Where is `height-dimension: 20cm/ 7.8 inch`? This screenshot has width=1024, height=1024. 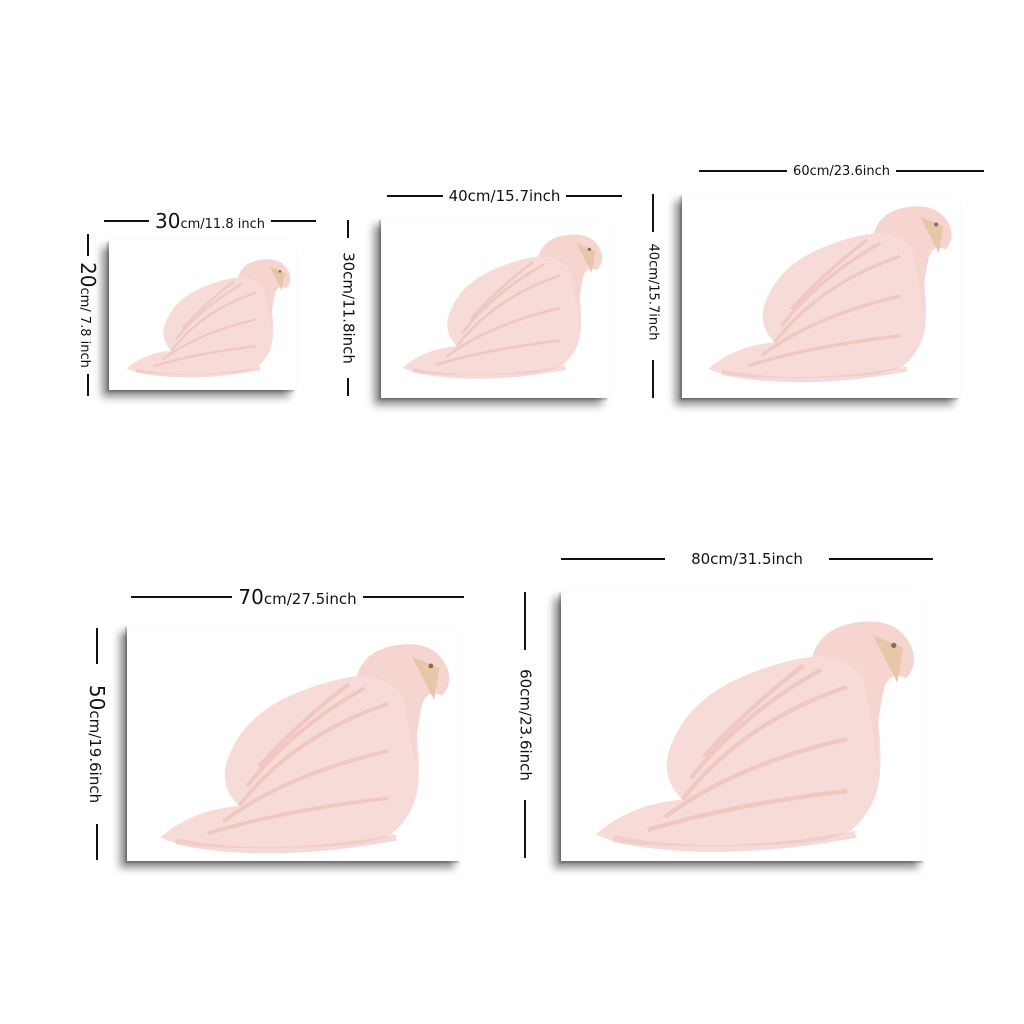
height-dimension: 20cm/ 7.8 inch is located at coordinates (88, 315).